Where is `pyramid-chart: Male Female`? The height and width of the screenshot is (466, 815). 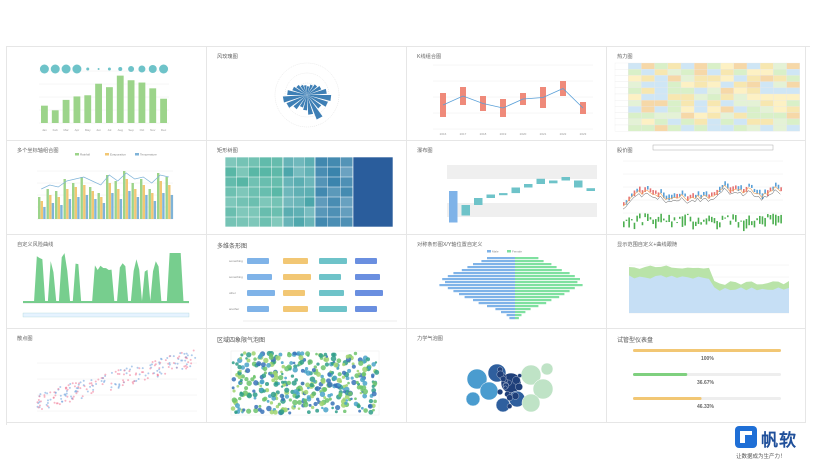
pyramid-chart: Male Female is located at coordinates (511, 285).